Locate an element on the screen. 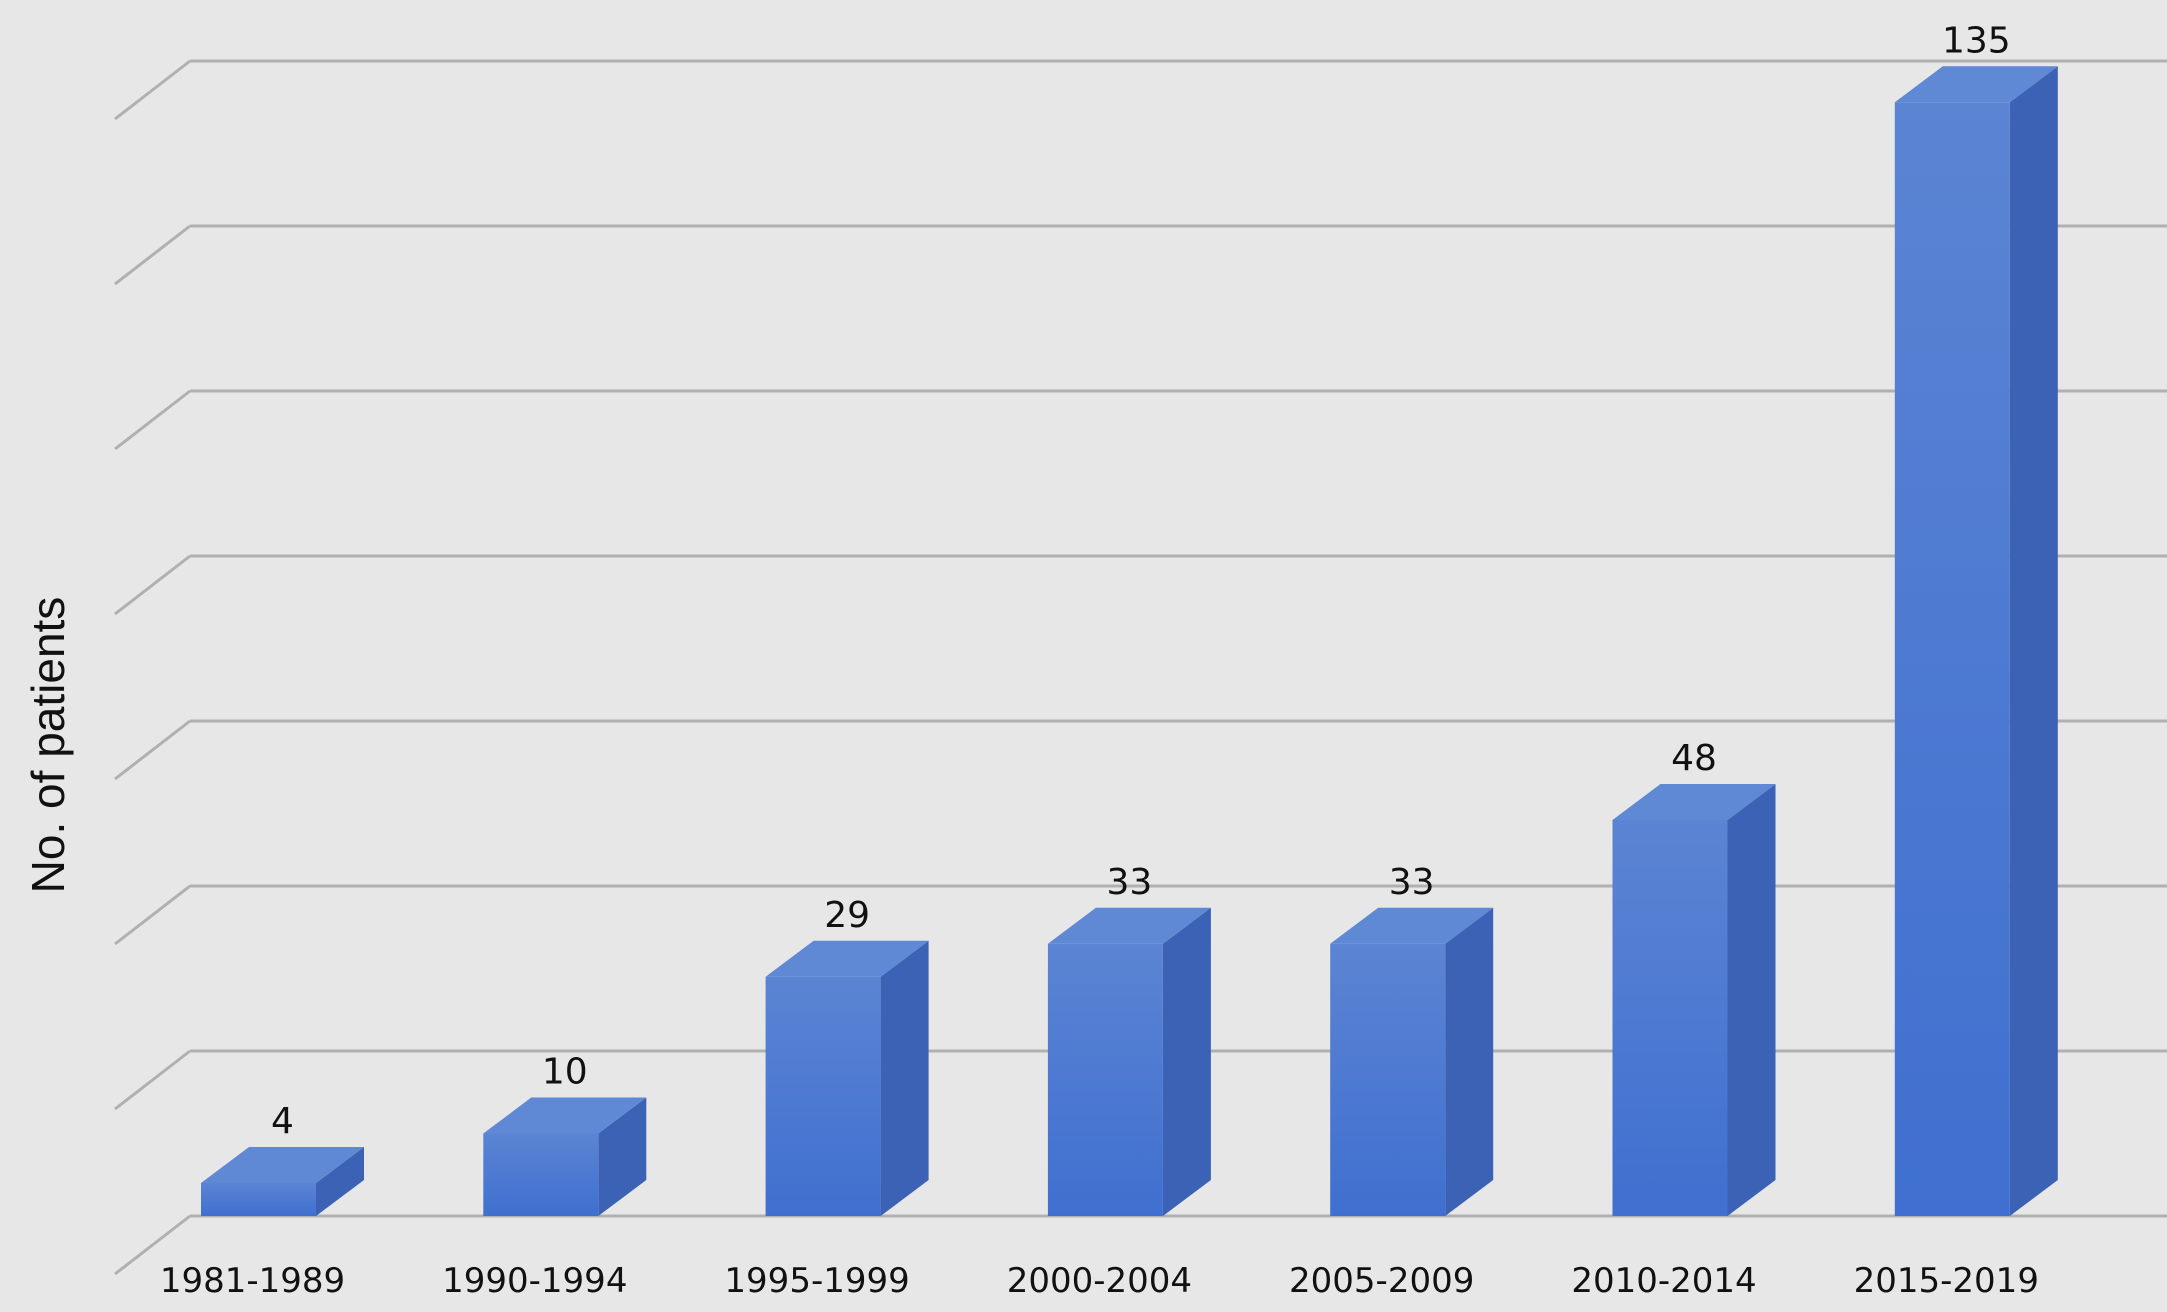  category-label: 2015-2019 is located at coordinates (1946, 1281).